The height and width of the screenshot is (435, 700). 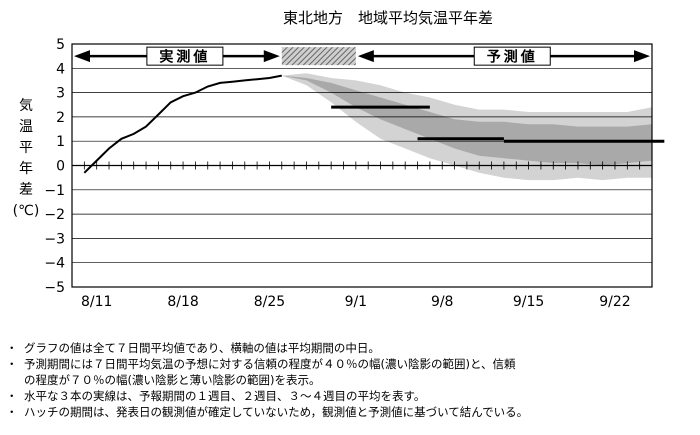 I want to click on y-axis-label-char: 気, so click(x=26, y=106).